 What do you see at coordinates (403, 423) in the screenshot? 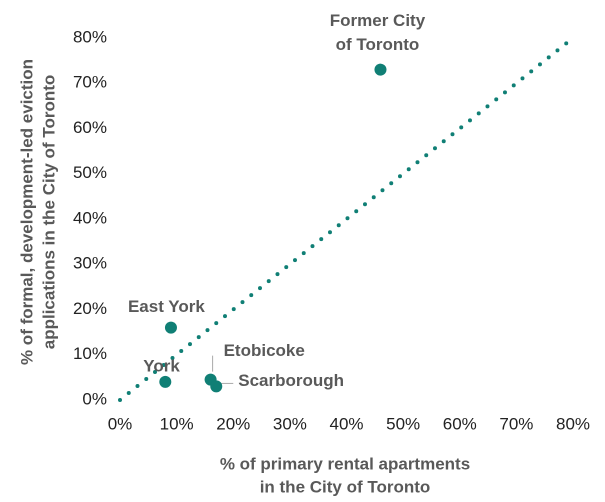
I see `x-tick-label: 50%` at bounding box center [403, 423].